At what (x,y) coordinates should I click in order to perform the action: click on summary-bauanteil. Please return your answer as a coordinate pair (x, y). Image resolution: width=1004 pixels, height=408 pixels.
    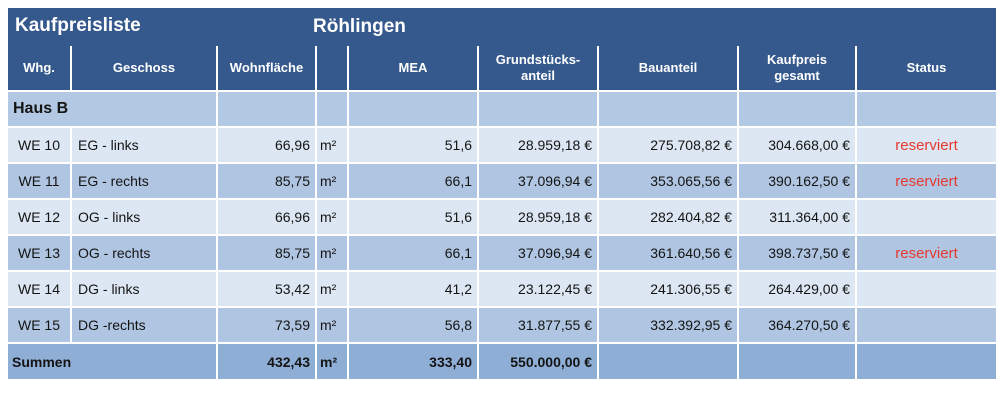
    Looking at the image, I should click on (668, 361).